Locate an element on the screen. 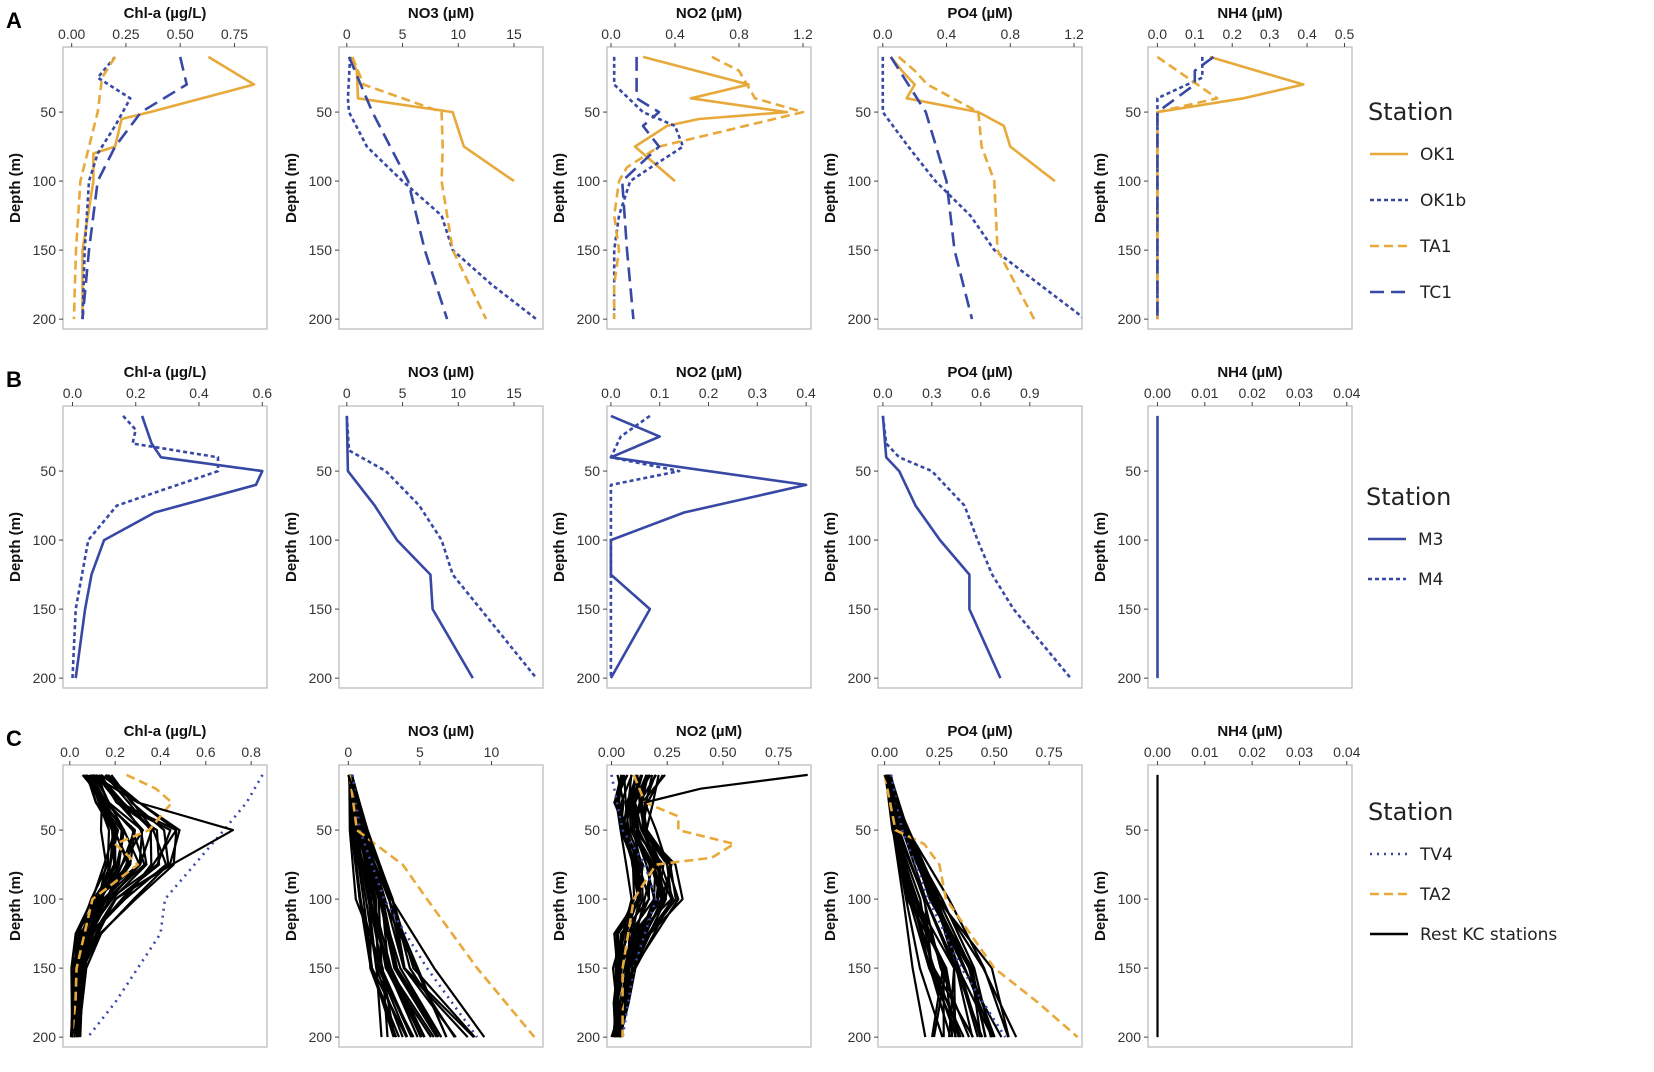 Image resolution: width=1654 pixels, height=1072 pixels. series-line-tv4 is located at coordinates (634, 906).